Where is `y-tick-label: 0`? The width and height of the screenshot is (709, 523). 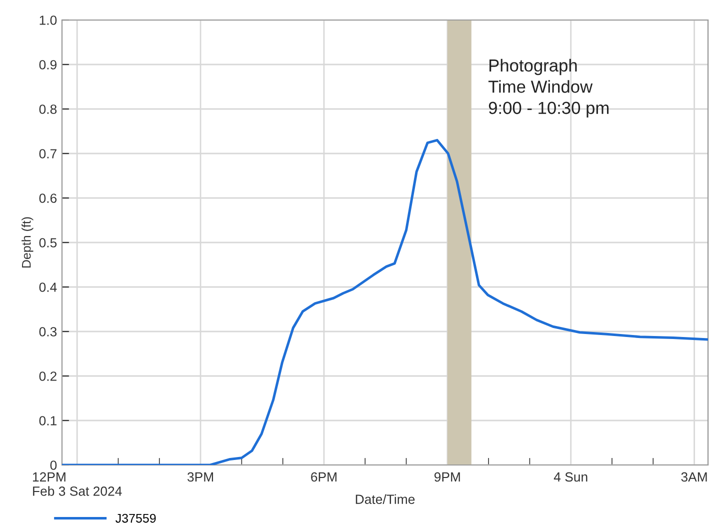 y-tick-label: 0 is located at coordinates (53, 465).